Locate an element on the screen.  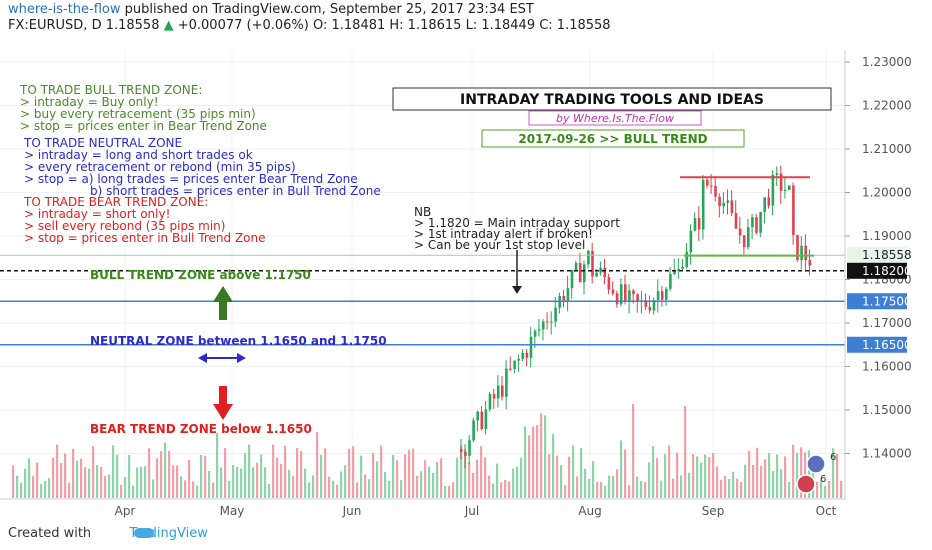
x-tick-label: Jun is located at coordinates (352, 511).